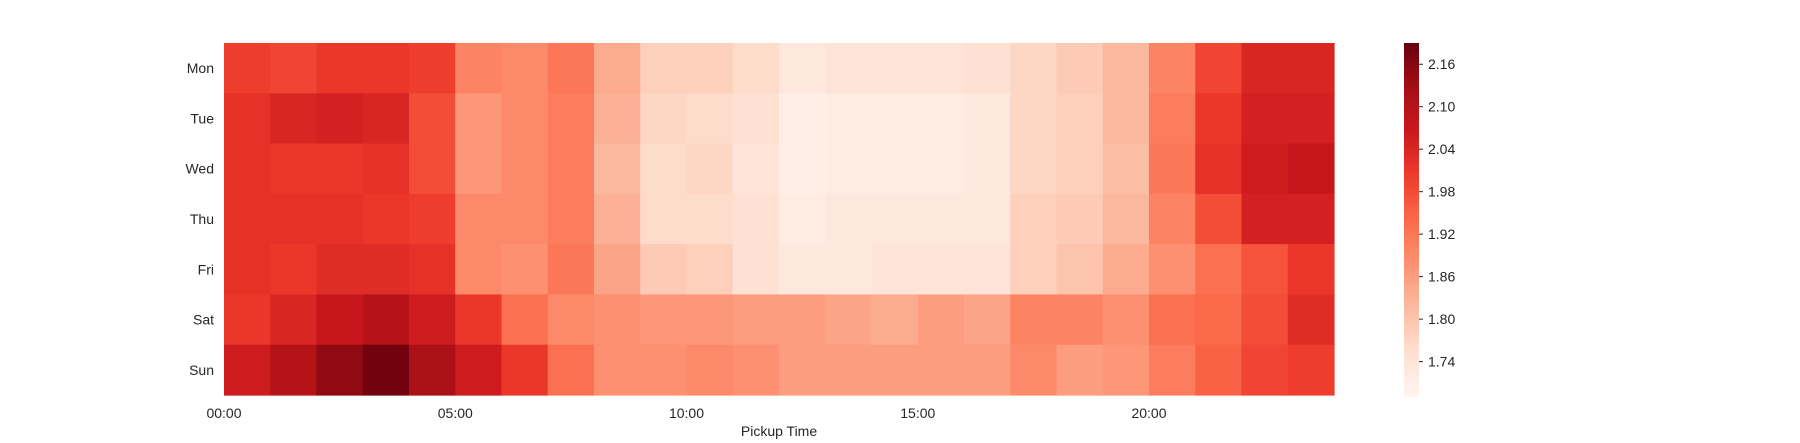 This screenshot has width=1800, height=443. I want to click on colorbar-tick-label-1.80: 1.80, so click(1441, 319).